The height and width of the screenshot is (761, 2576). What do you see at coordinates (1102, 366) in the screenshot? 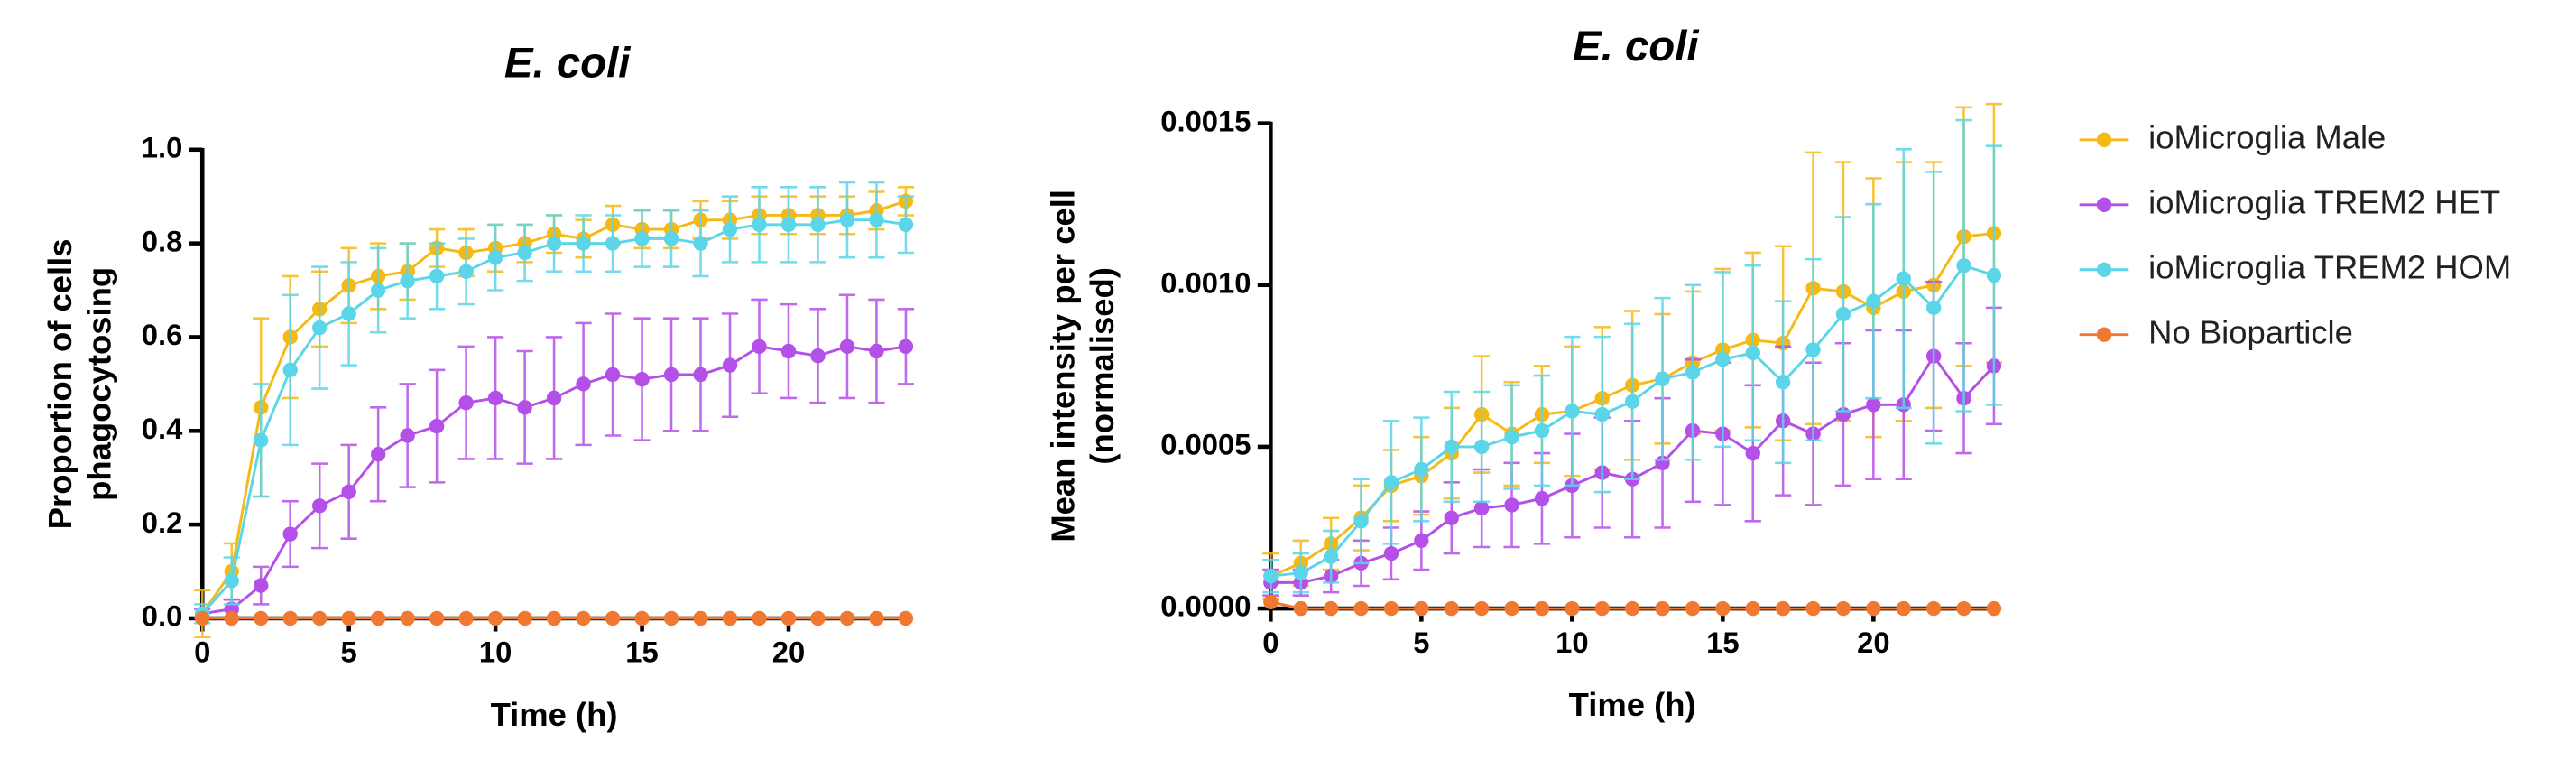
I see `y-axis-label: (normalised)` at bounding box center [1102, 366].